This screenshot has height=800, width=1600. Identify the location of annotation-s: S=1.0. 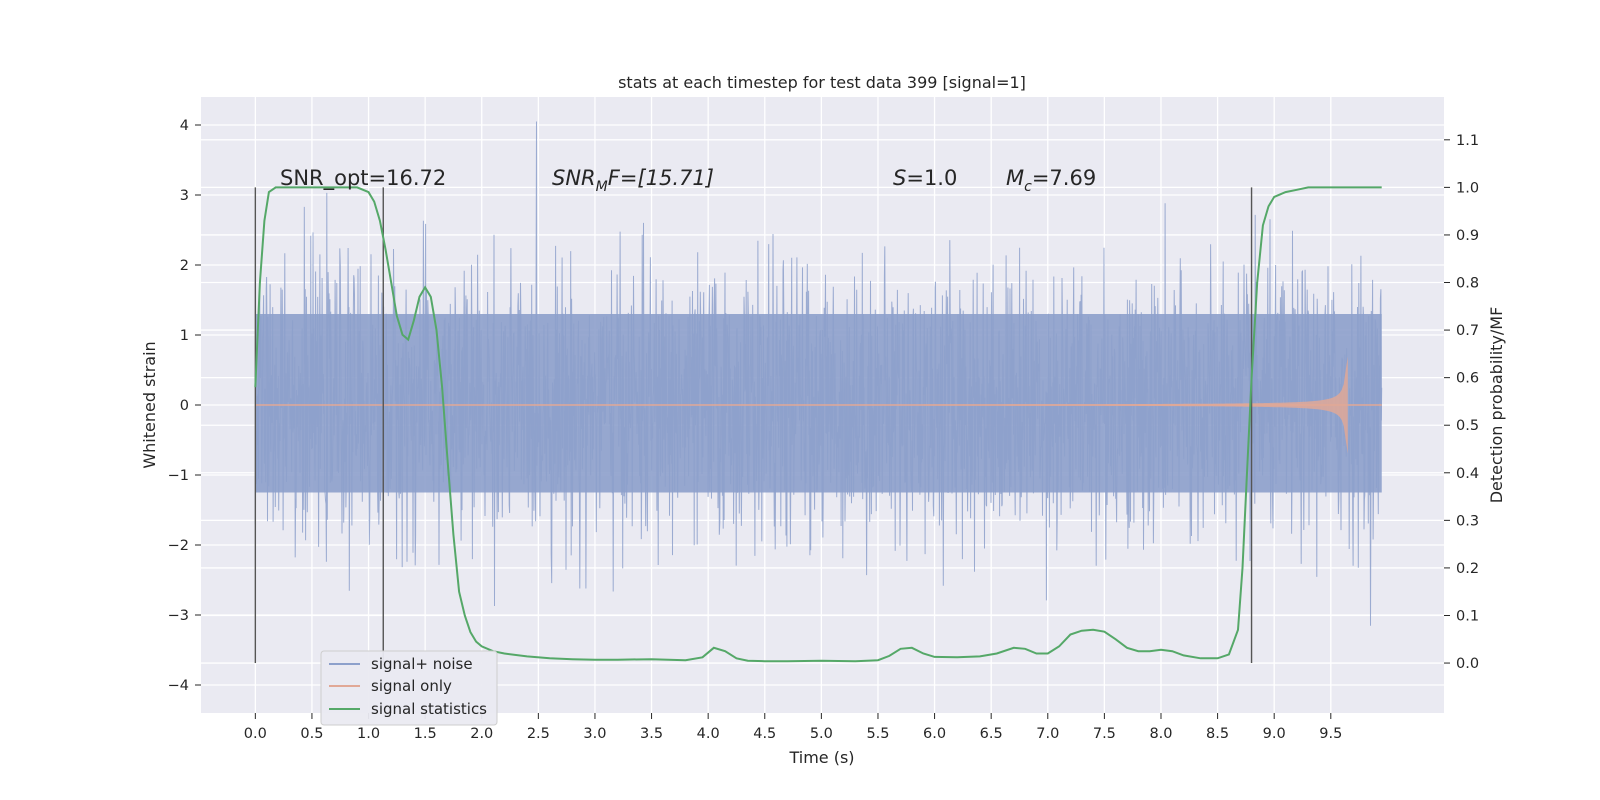
(925, 178).